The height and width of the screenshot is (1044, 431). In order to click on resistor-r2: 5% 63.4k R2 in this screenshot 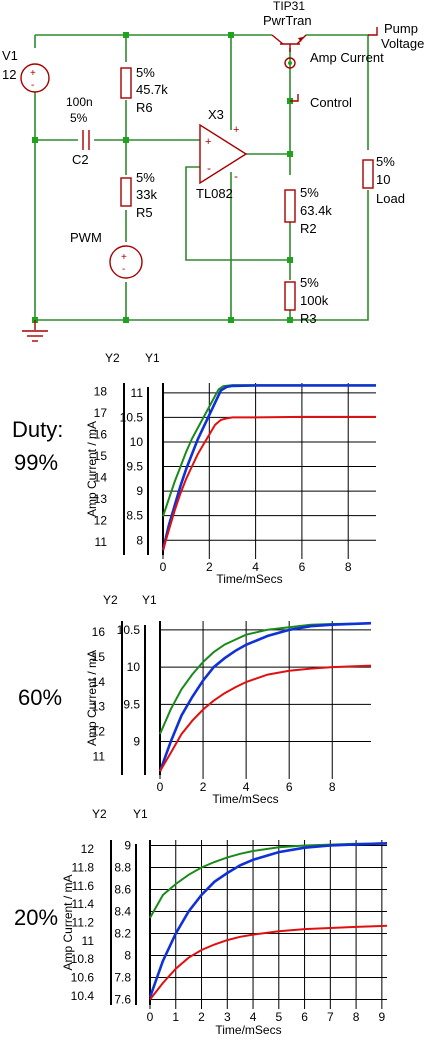, I will do `click(308, 210)`.